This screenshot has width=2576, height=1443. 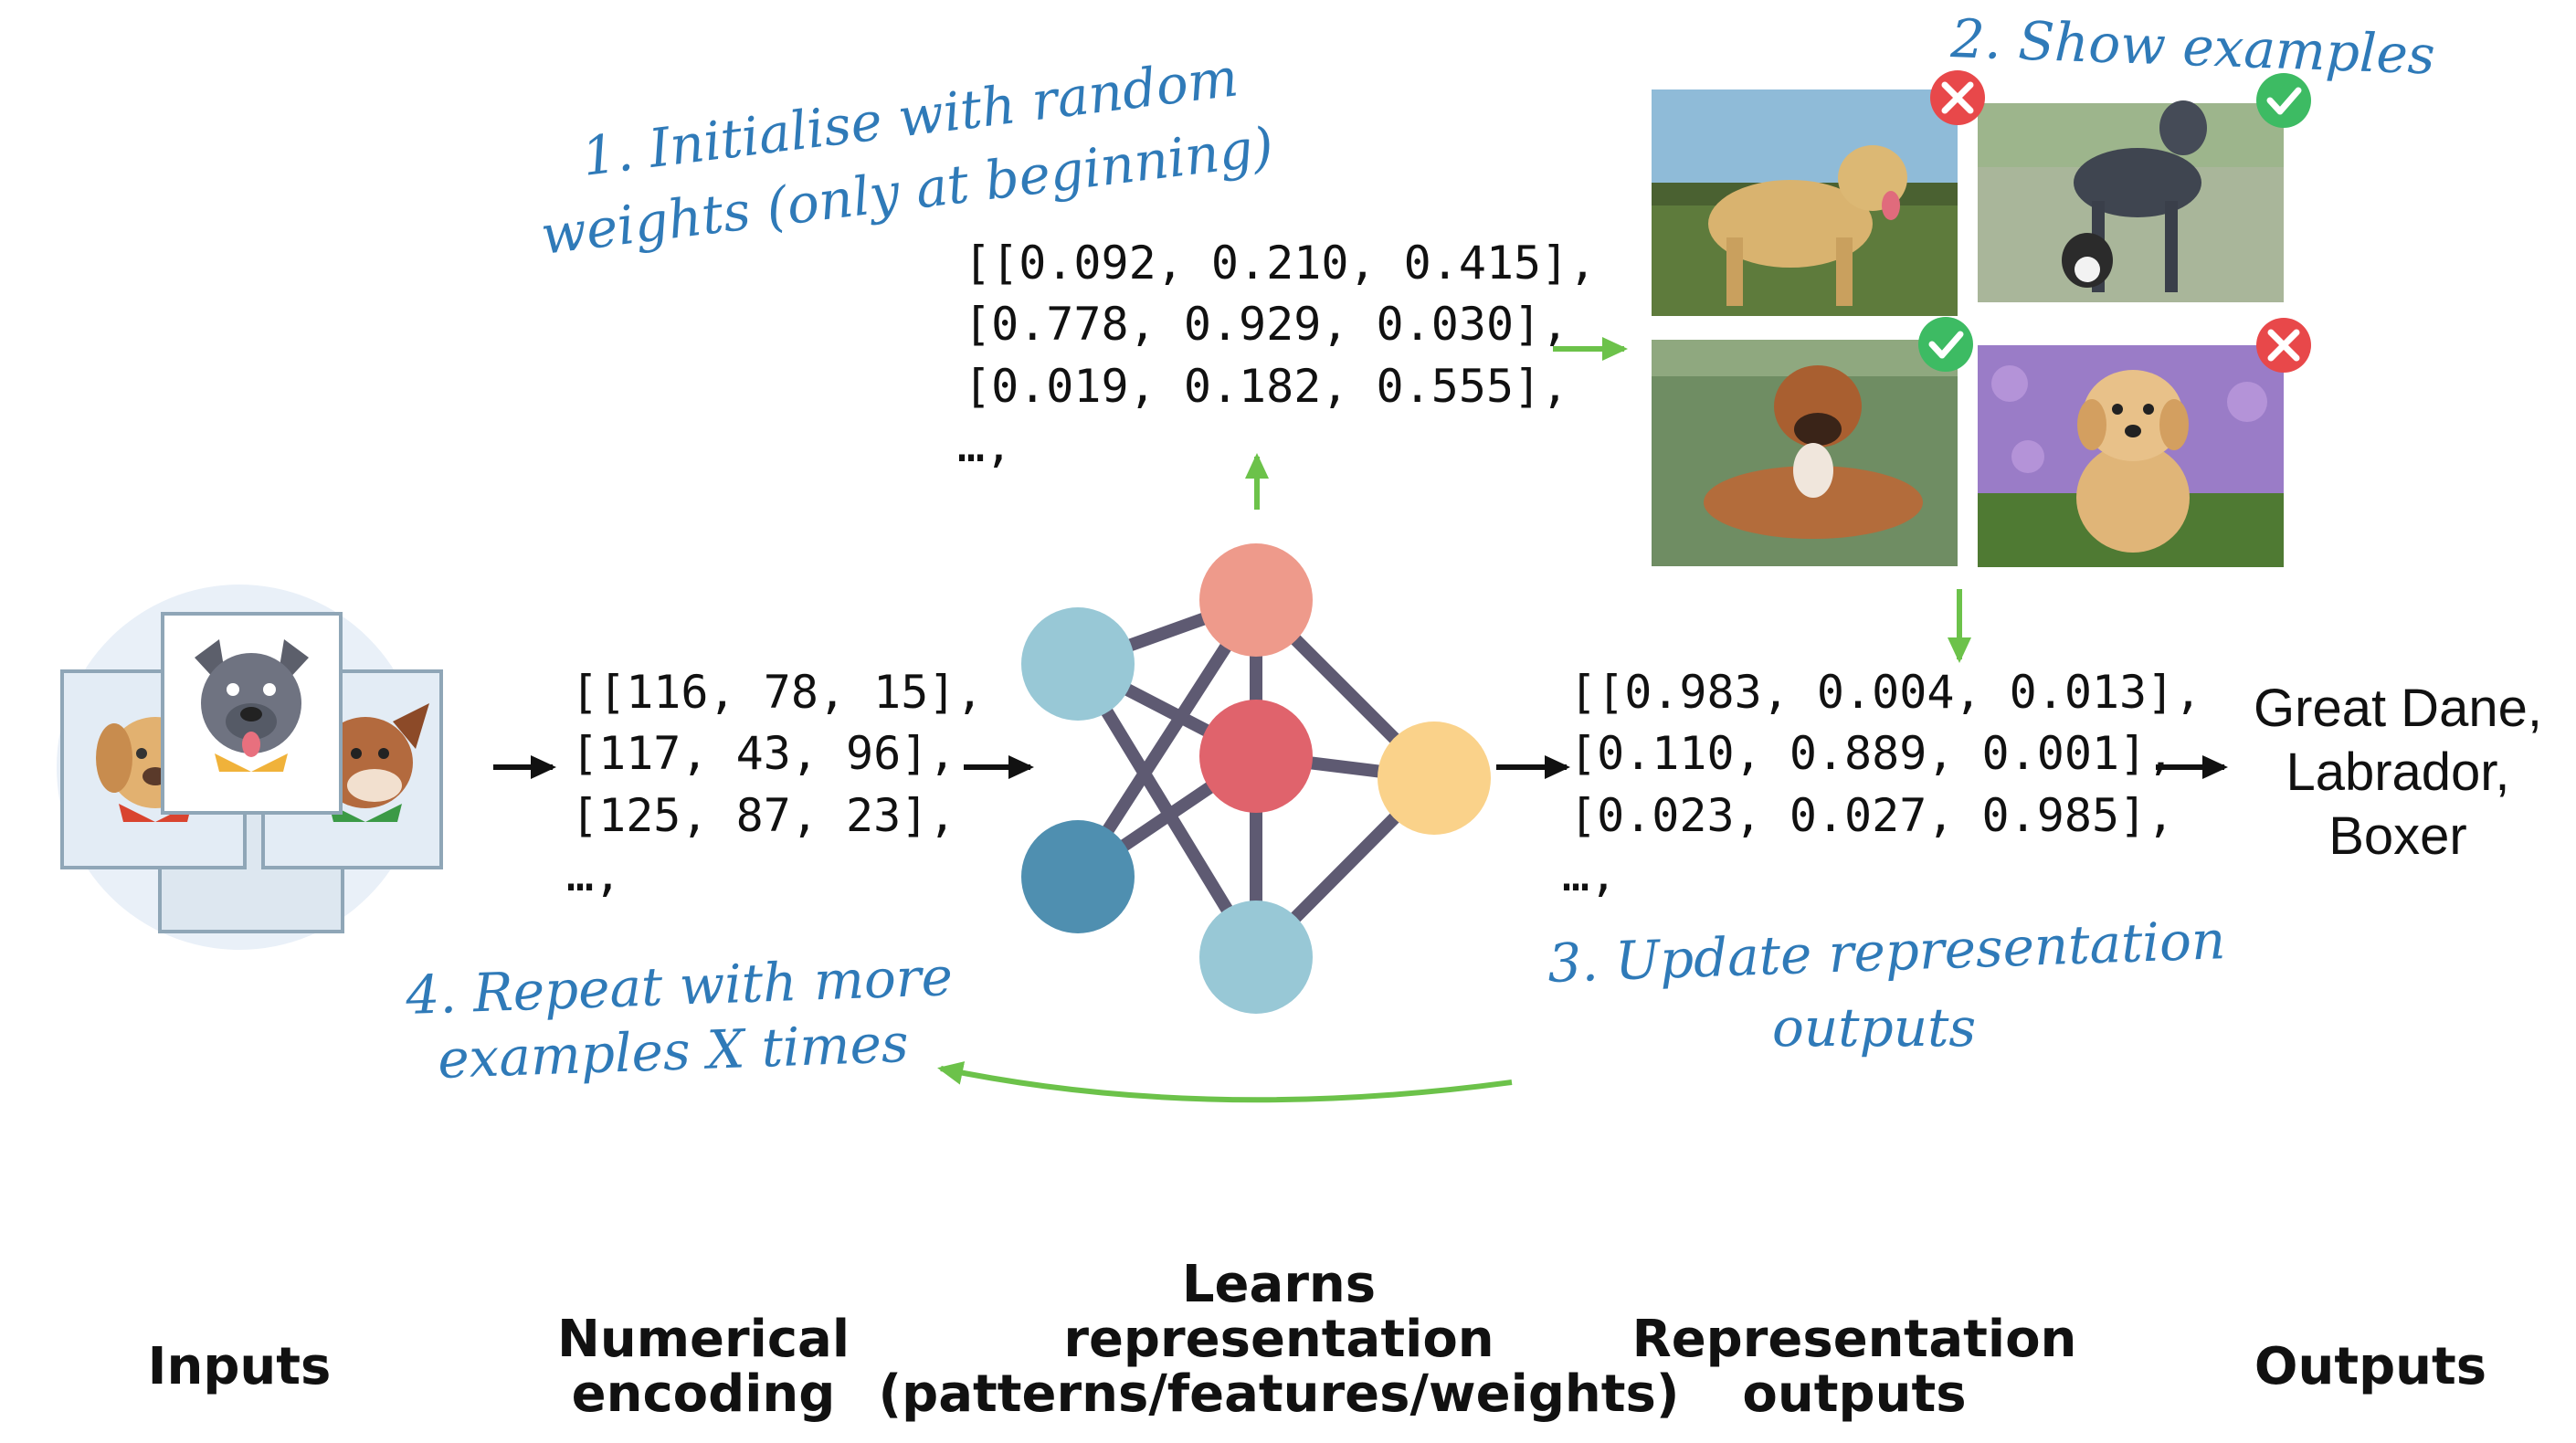 What do you see at coordinates (1280, 263) in the screenshot?
I see `weights-row: [[0.092, 0.210, 0.415],` at bounding box center [1280, 263].